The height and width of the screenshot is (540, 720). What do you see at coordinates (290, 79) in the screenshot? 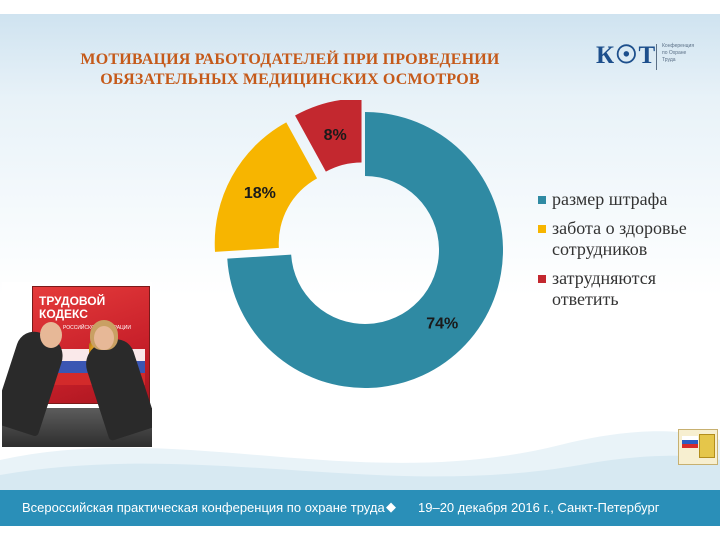
I see `slide-title-line-2: ОБЯЗАТЕЛЬНЫХ МЕДИЦИНСКИХ ОСМОТРОВ` at bounding box center [290, 79].